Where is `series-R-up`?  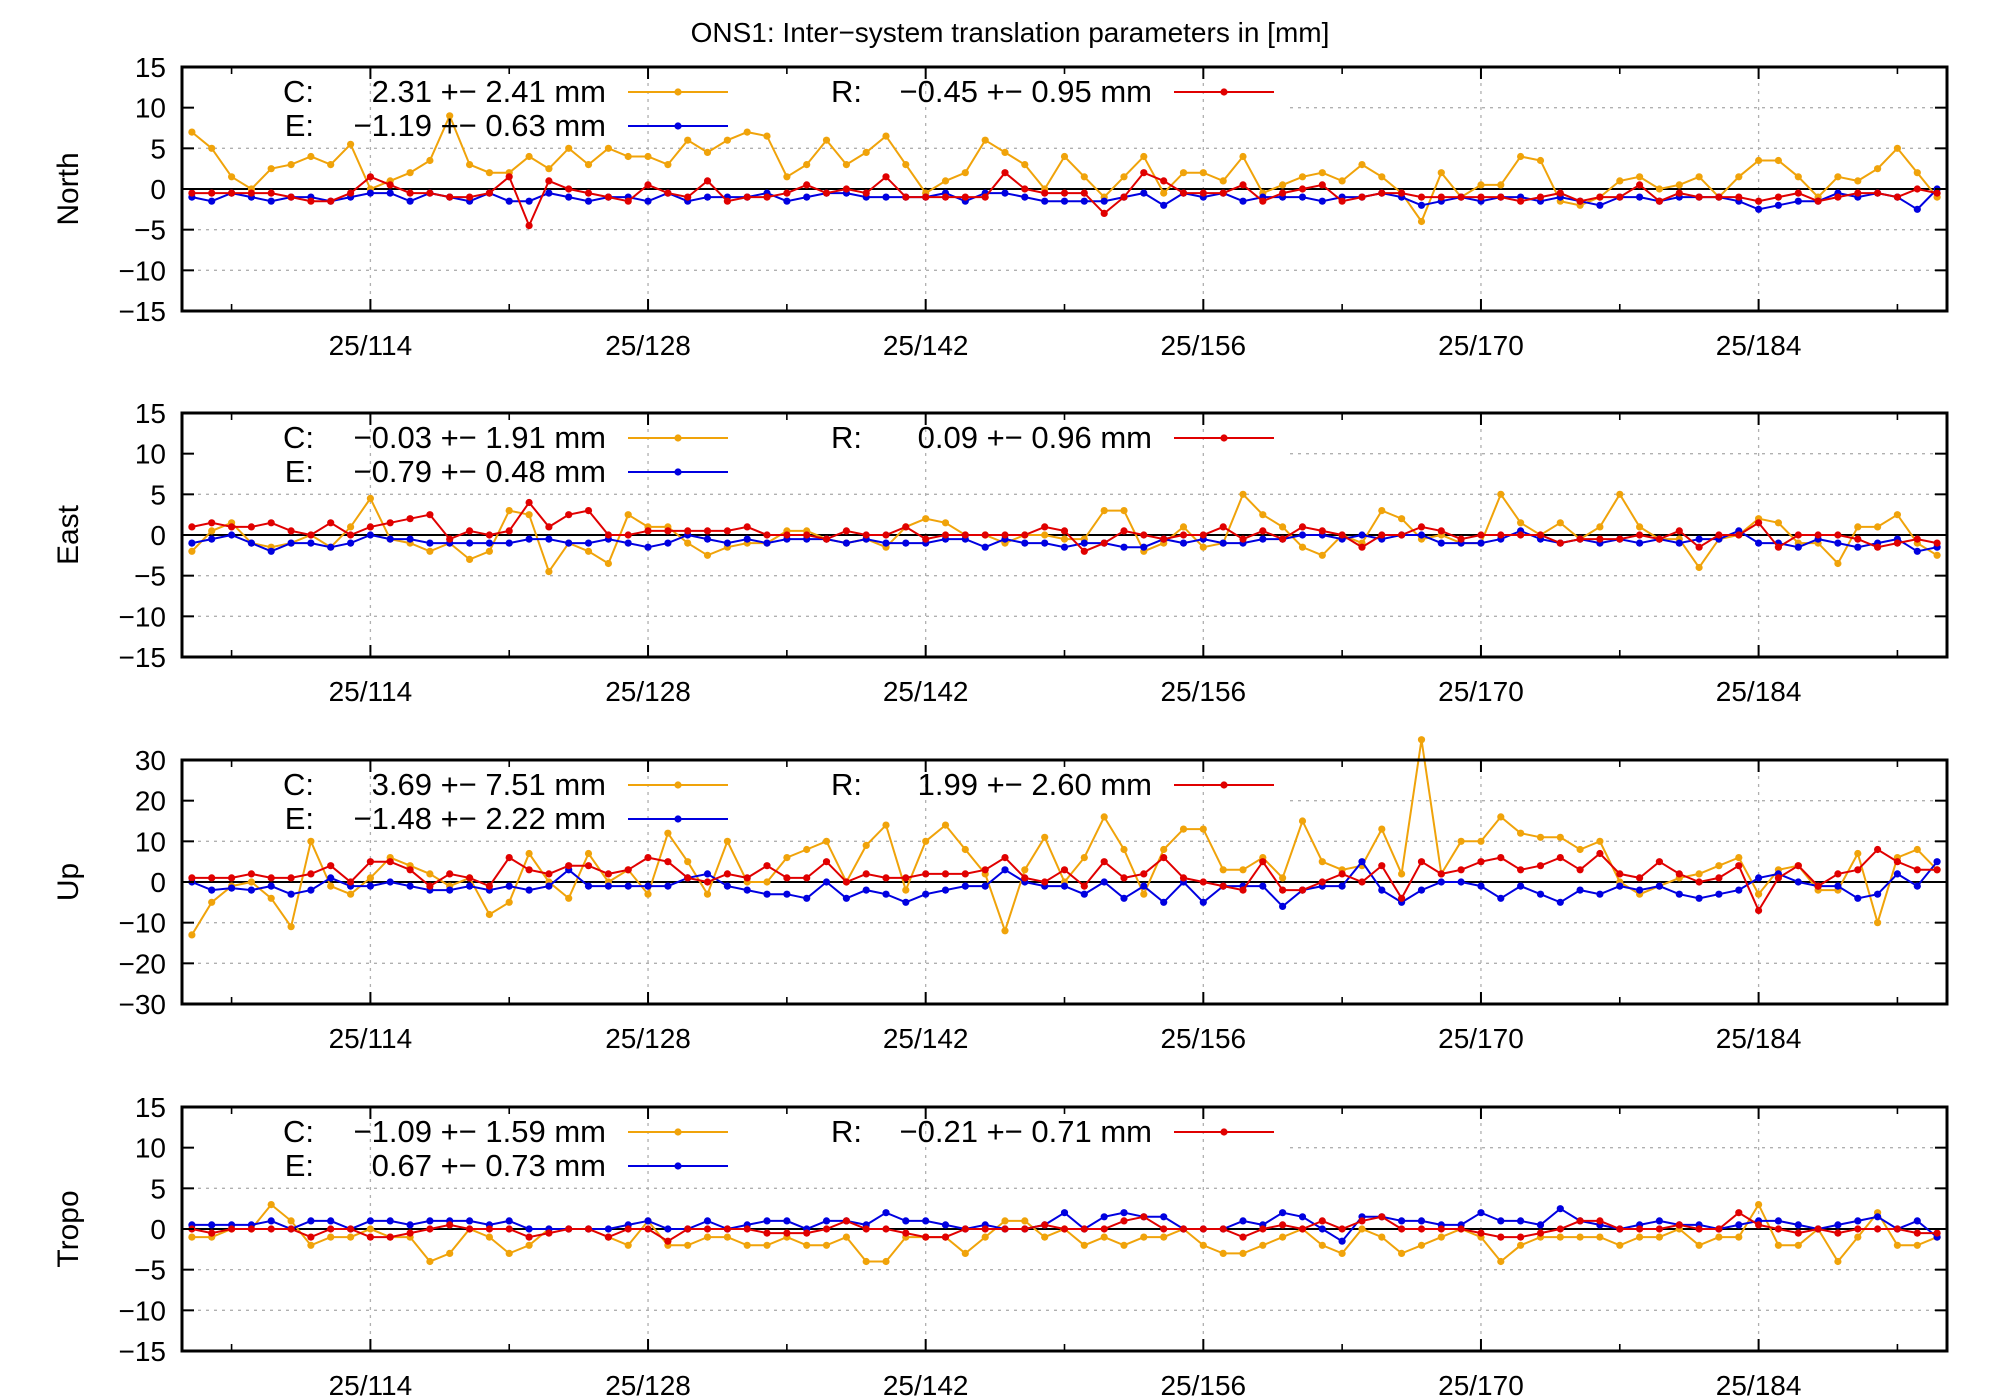 series-R-up is located at coordinates (1064, 880).